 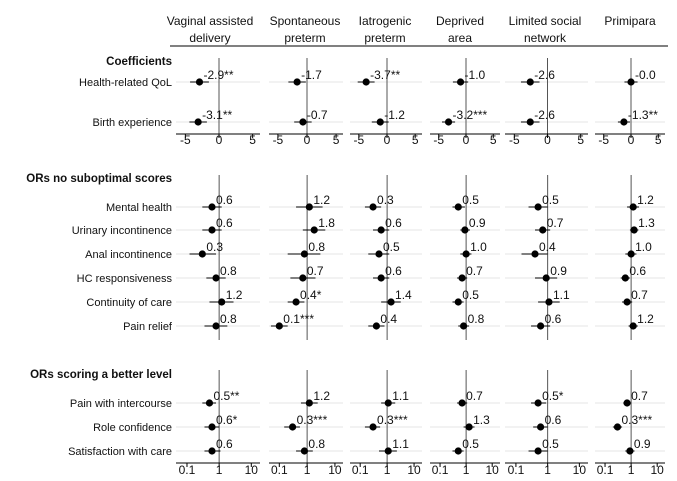 What do you see at coordinates (148, 327) in the screenshot?
I see `row-label: Pain relief` at bounding box center [148, 327].